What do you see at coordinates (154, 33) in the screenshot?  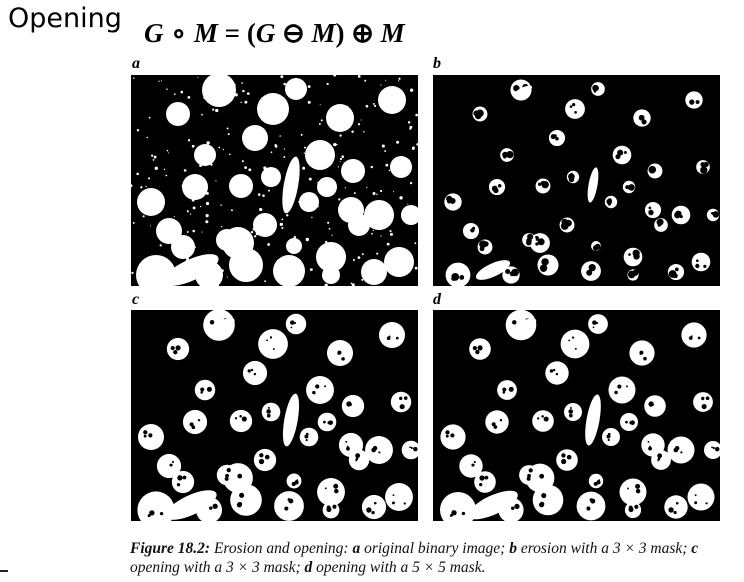 I see `formula-g: G` at bounding box center [154, 33].